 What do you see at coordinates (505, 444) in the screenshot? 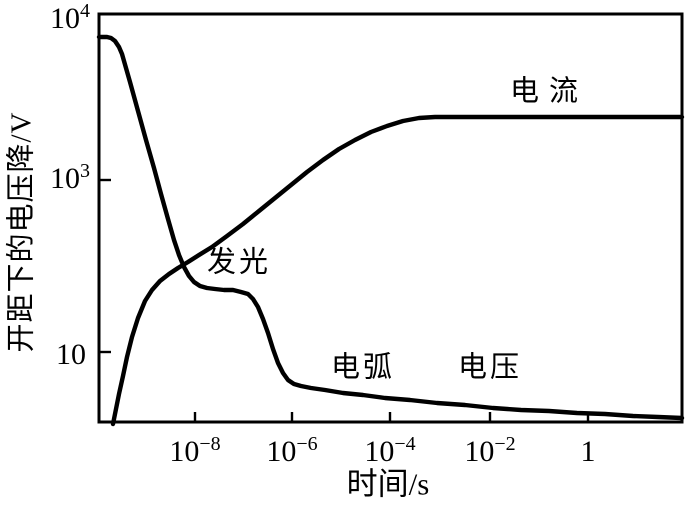
I see `x-tick-exp: −2` at bounding box center [505, 444].